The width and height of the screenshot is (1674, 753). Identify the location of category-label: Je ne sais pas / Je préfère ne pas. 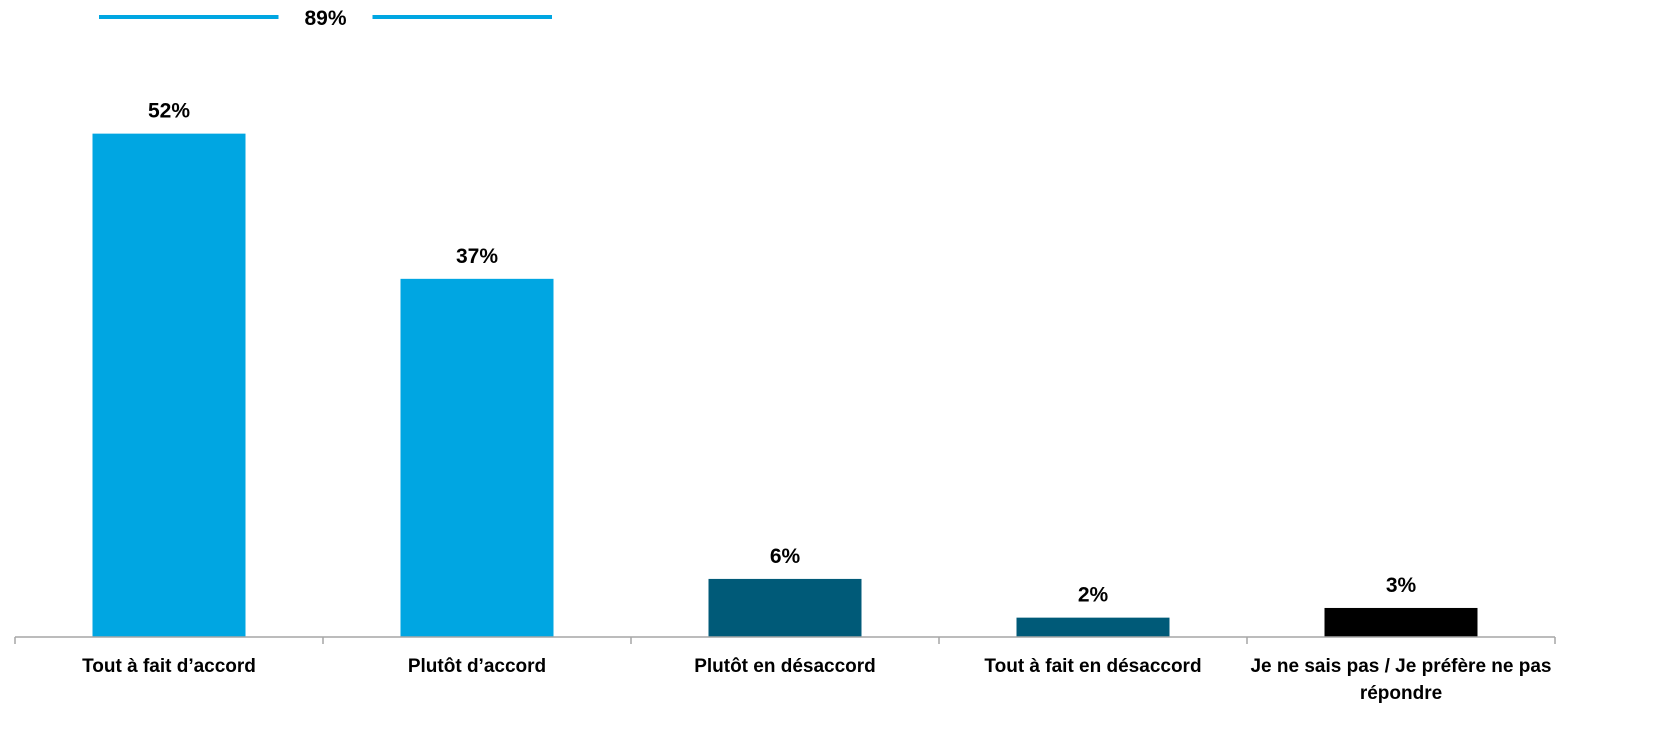
(1400, 666).